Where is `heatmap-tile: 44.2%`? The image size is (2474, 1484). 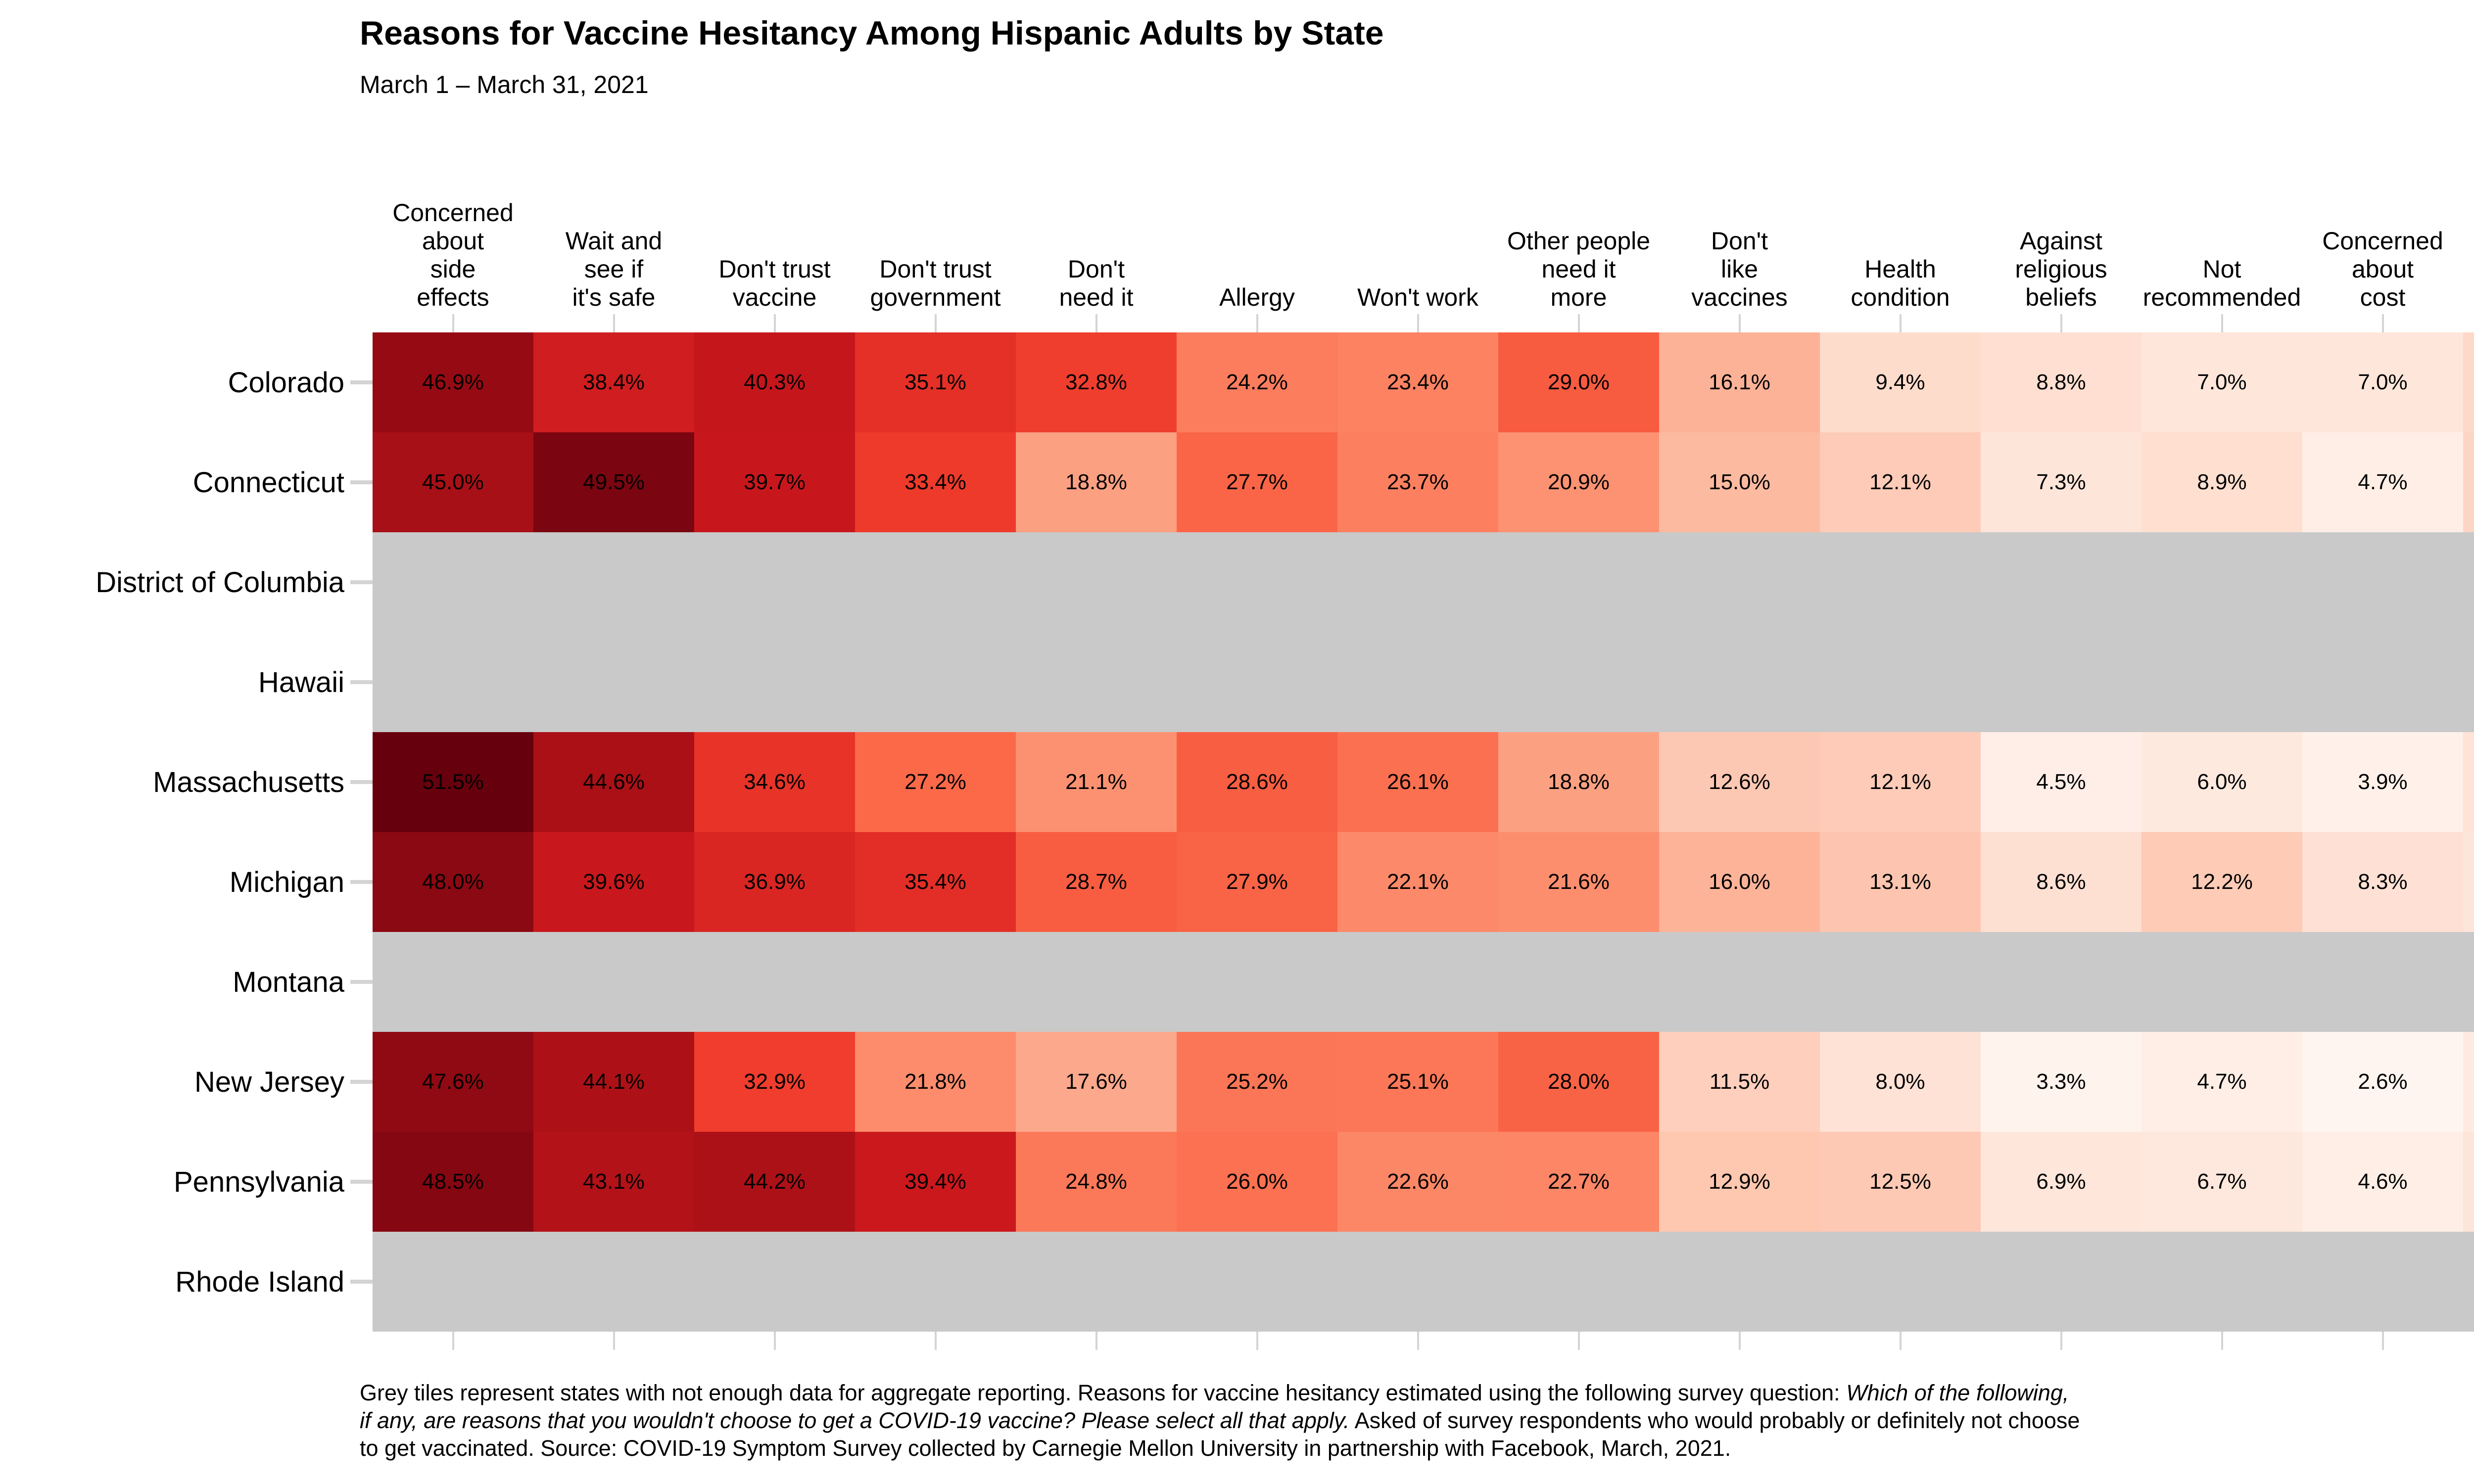 heatmap-tile: 44.2% is located at coordinates (775, 1182).